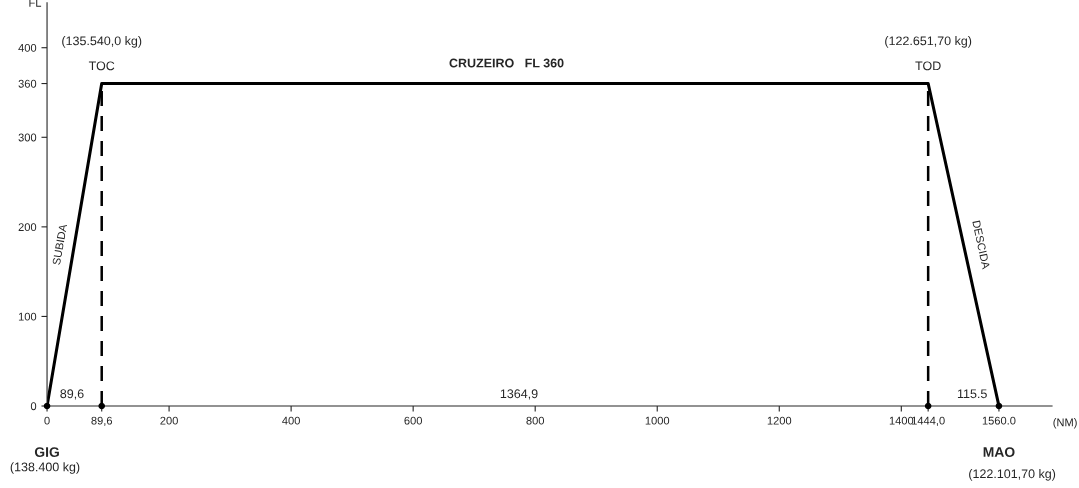  Describe the element at coordinates (27, 227) in the screenshot. I see `y-tick-label: 200` at that location.